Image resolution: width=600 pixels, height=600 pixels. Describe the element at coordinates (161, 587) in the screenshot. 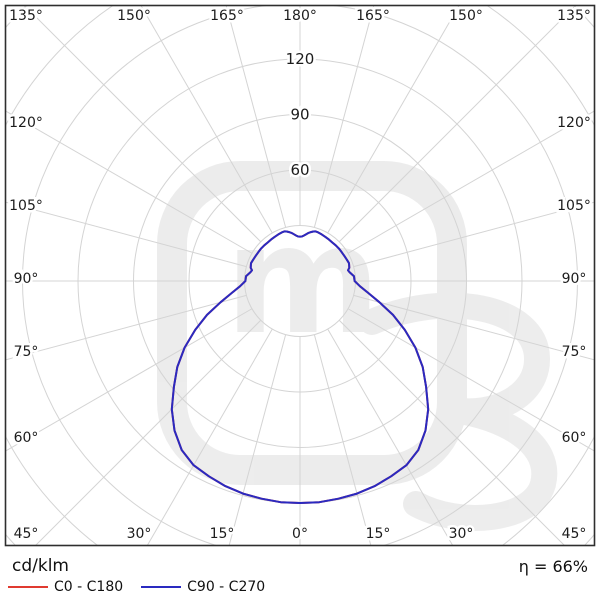

I see `c90-c270-line-swatch` at that location.